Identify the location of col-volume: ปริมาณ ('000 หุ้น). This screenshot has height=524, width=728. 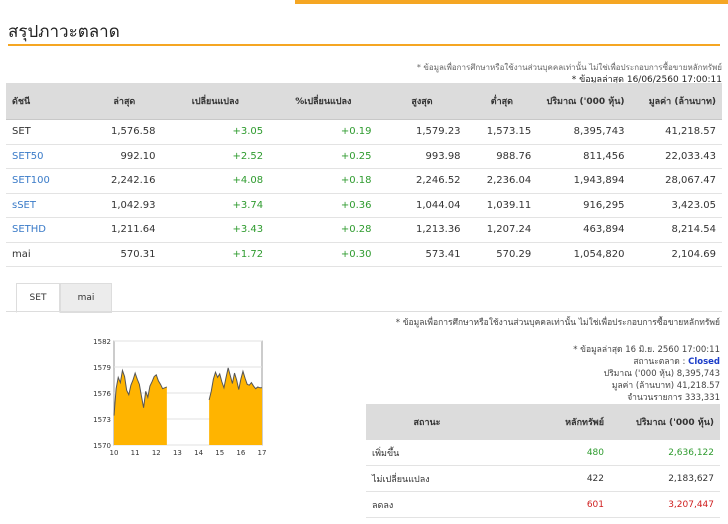
(584, 101).